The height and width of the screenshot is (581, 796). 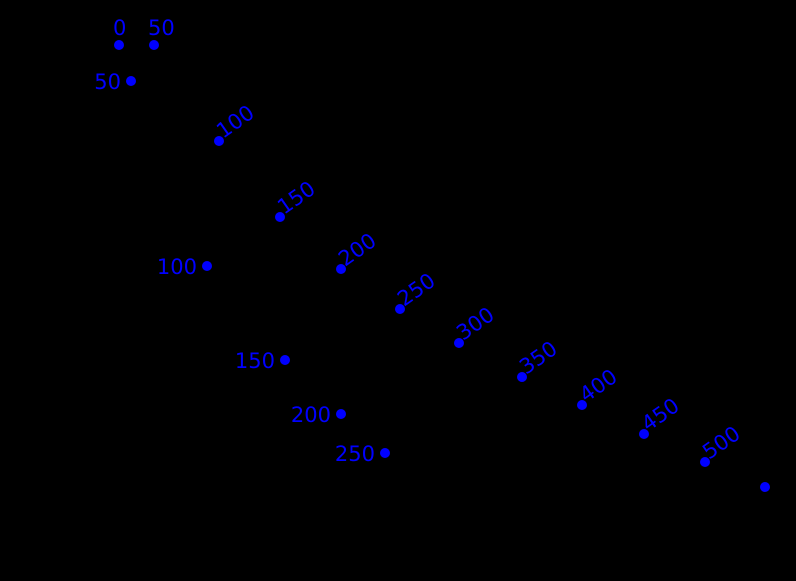 I want to click on point-label: 100, so click(x=177, y=267).